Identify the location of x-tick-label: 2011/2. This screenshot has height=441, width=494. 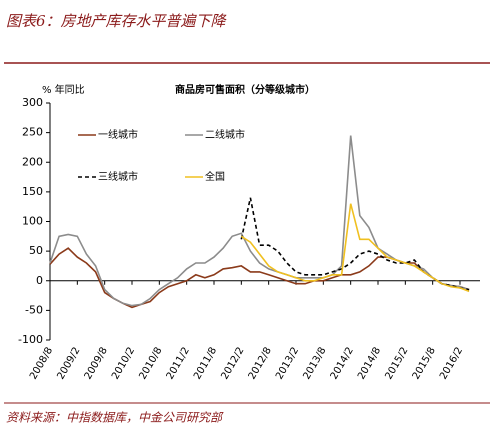
(178, 364).